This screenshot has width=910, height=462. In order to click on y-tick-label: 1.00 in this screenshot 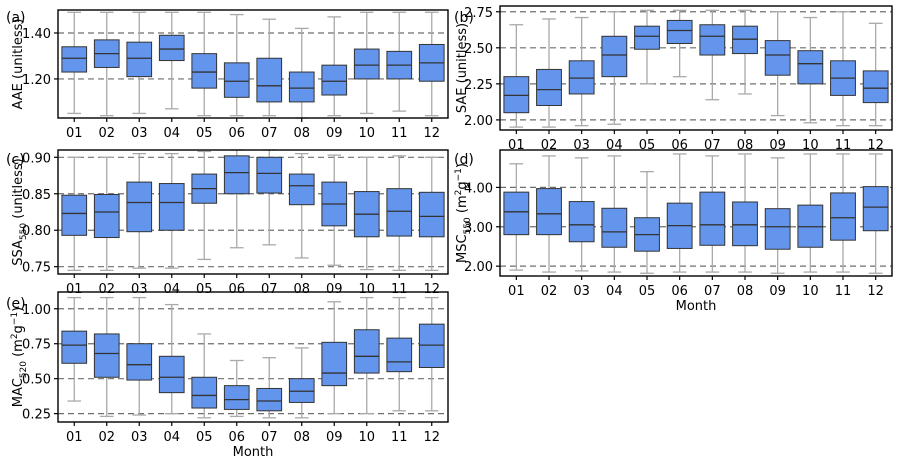, I will do `click(36, 310)`.